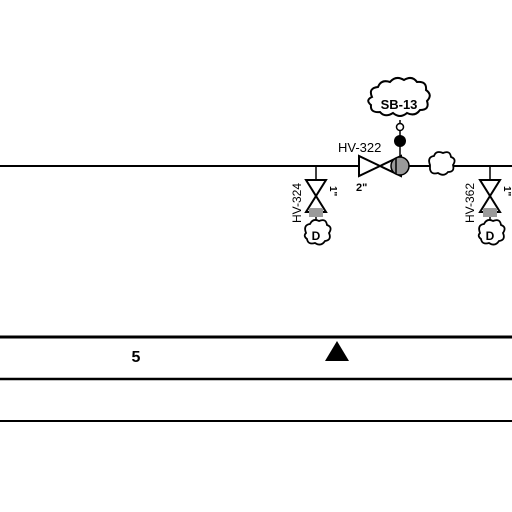  Describe the element at coordinates (470, 203) in the screenshot. I see `valve-tag-hv362: HV-362` at that location.